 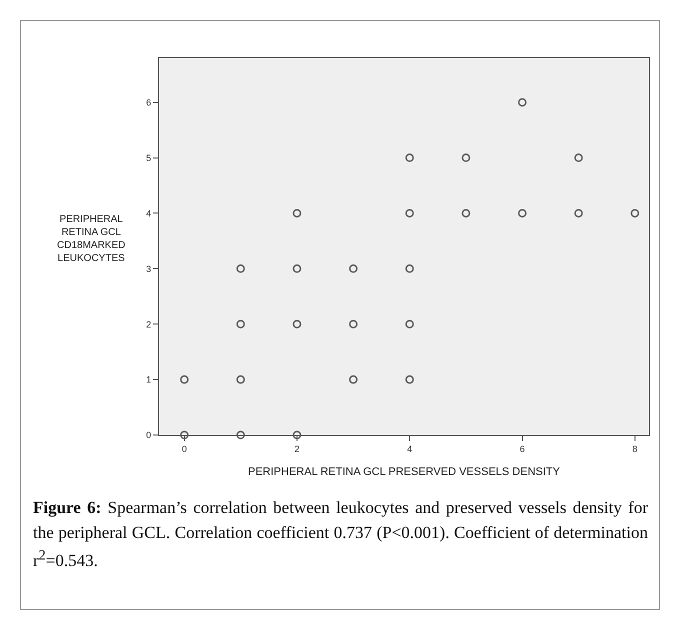 I want to click on y-tick-label: 6, so click(x=149, y=103).